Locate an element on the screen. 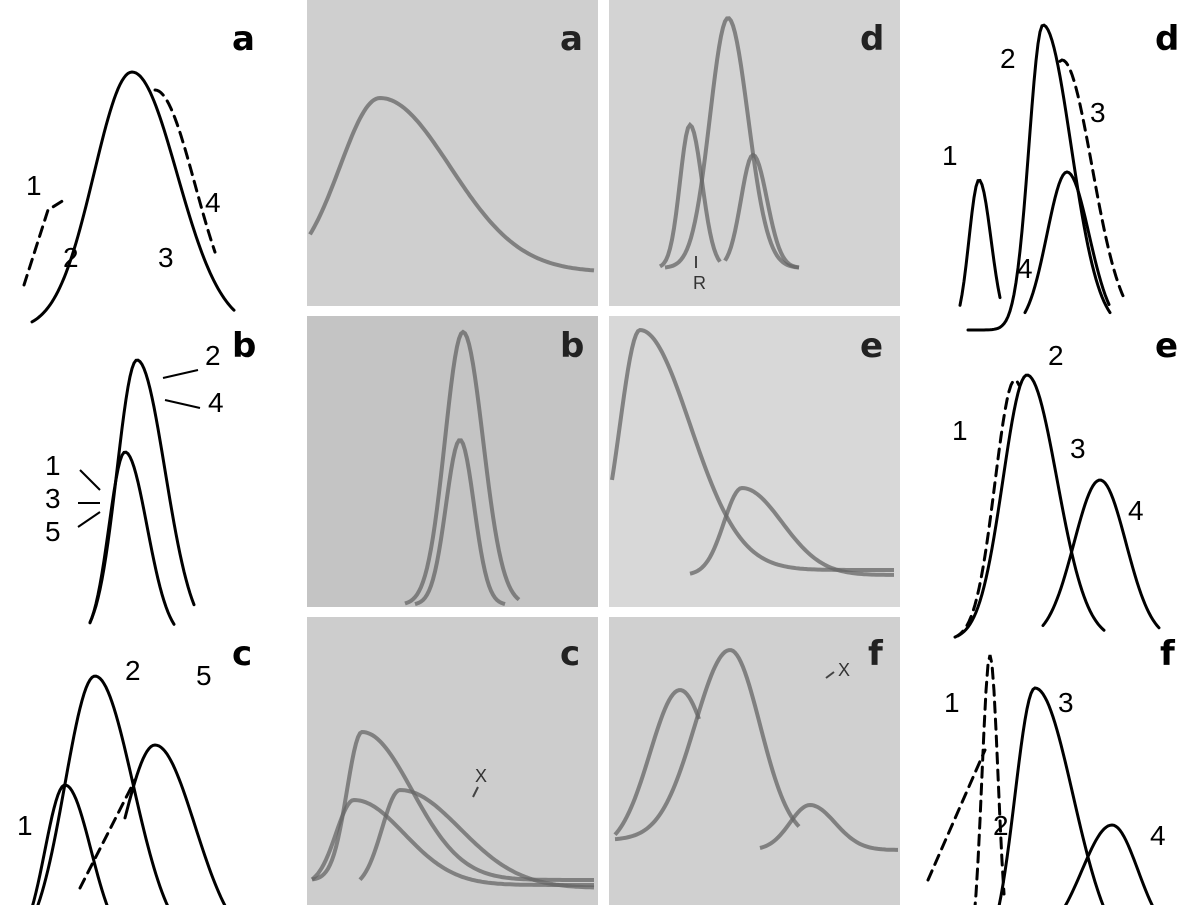 The image size is (1191, 905). photo-letter: e is located at coordinates (871, 346).